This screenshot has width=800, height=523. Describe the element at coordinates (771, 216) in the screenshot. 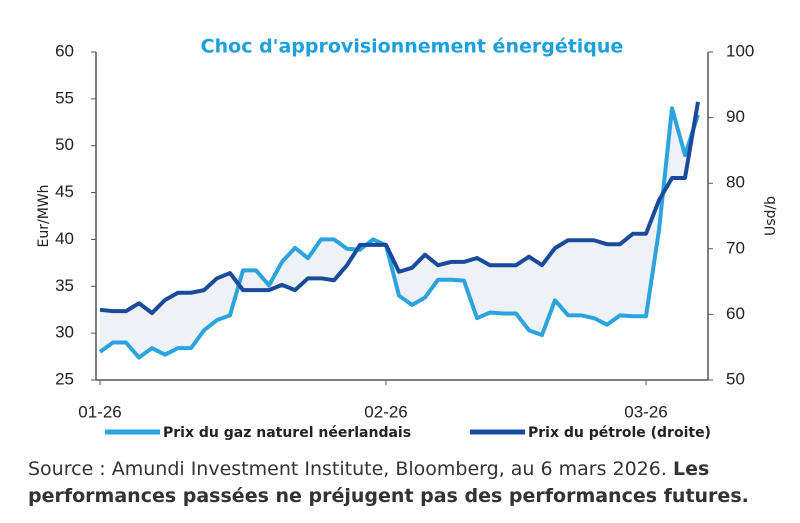

I see `y2-axis-label: Usd/b` at that location.